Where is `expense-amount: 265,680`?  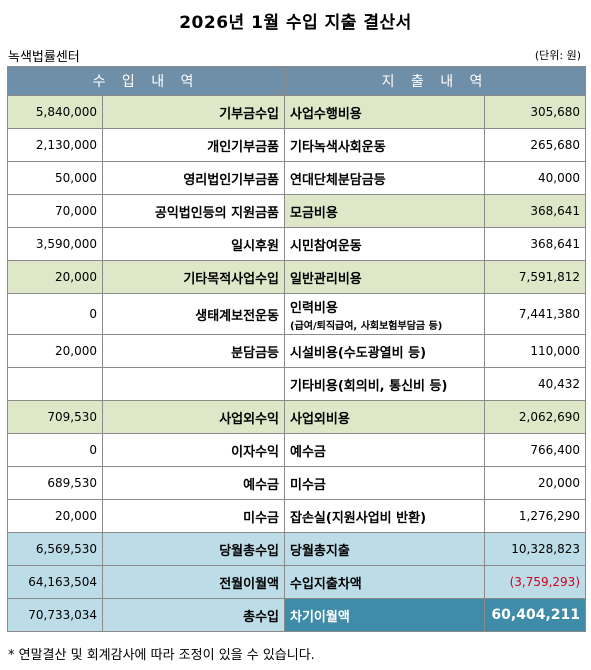
expense-amount: 265,680 is located at coordinates (535, 145).